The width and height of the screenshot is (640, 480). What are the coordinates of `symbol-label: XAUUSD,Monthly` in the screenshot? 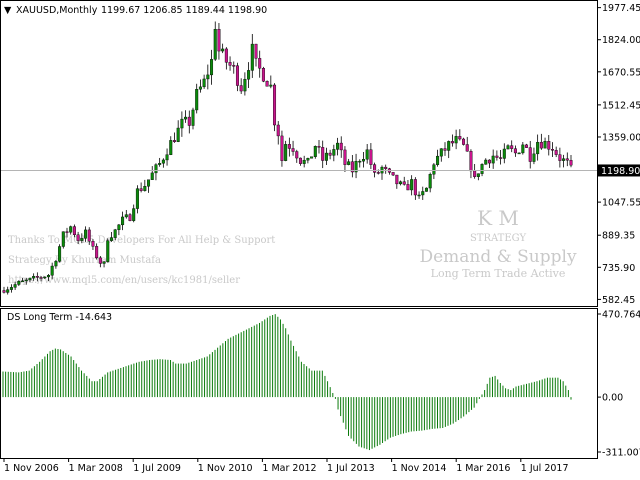 It's located at (57, 10).